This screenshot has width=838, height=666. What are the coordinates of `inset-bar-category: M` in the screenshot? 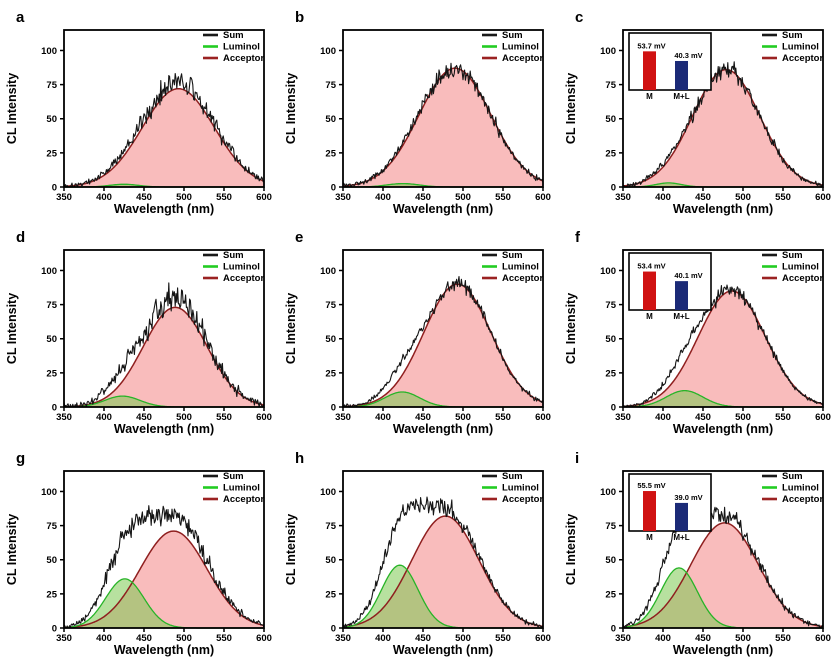 It's located at (649, 96).